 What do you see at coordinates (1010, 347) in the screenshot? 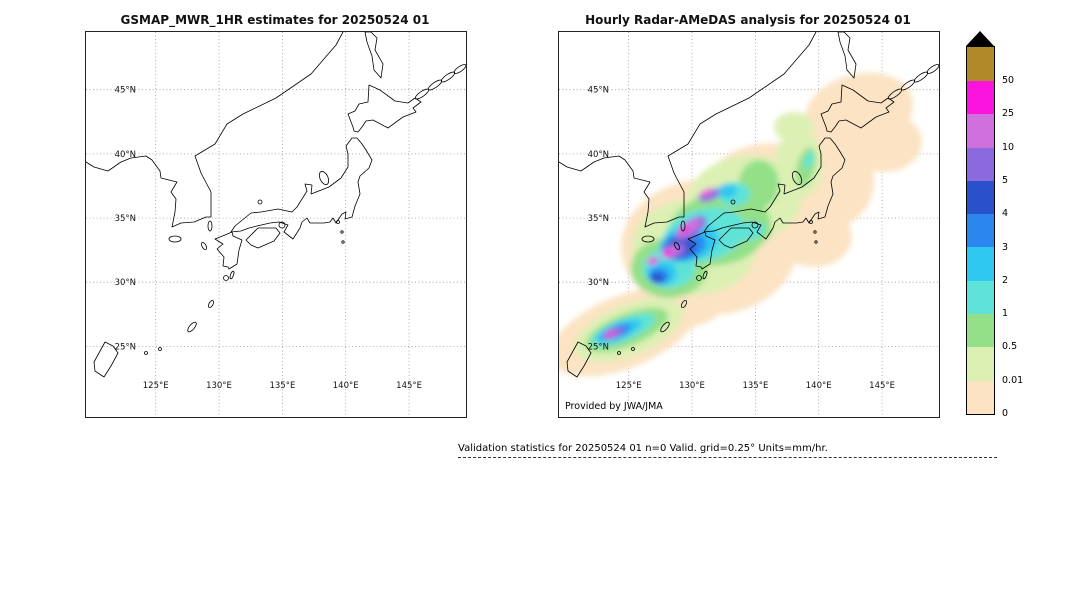
I see `colorbar-tick: 0.5` at bounding box center [1010, 347].